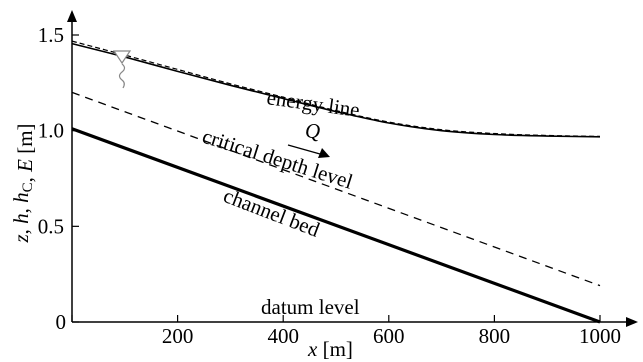 The height and width of the screenshot is (362, 643). I want to click on water-surface-icon, so click(122, 57).